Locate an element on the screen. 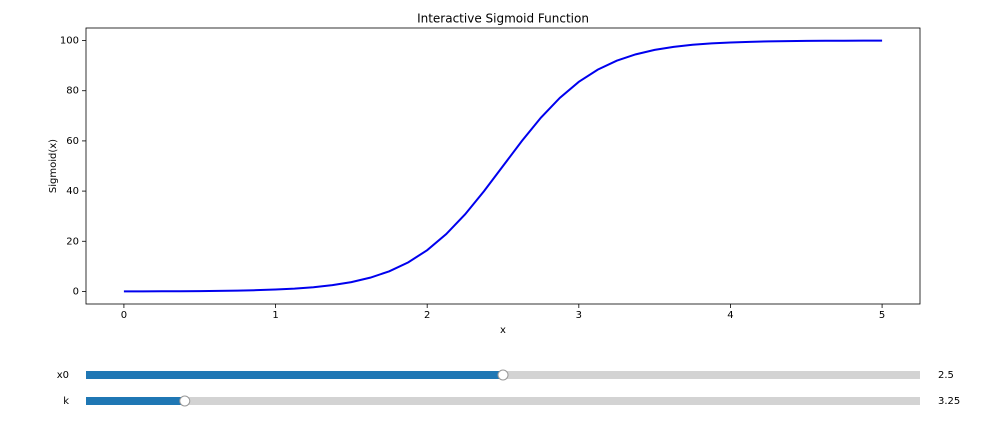  y-tick-label: 60 is located at coordinates (72, 141).